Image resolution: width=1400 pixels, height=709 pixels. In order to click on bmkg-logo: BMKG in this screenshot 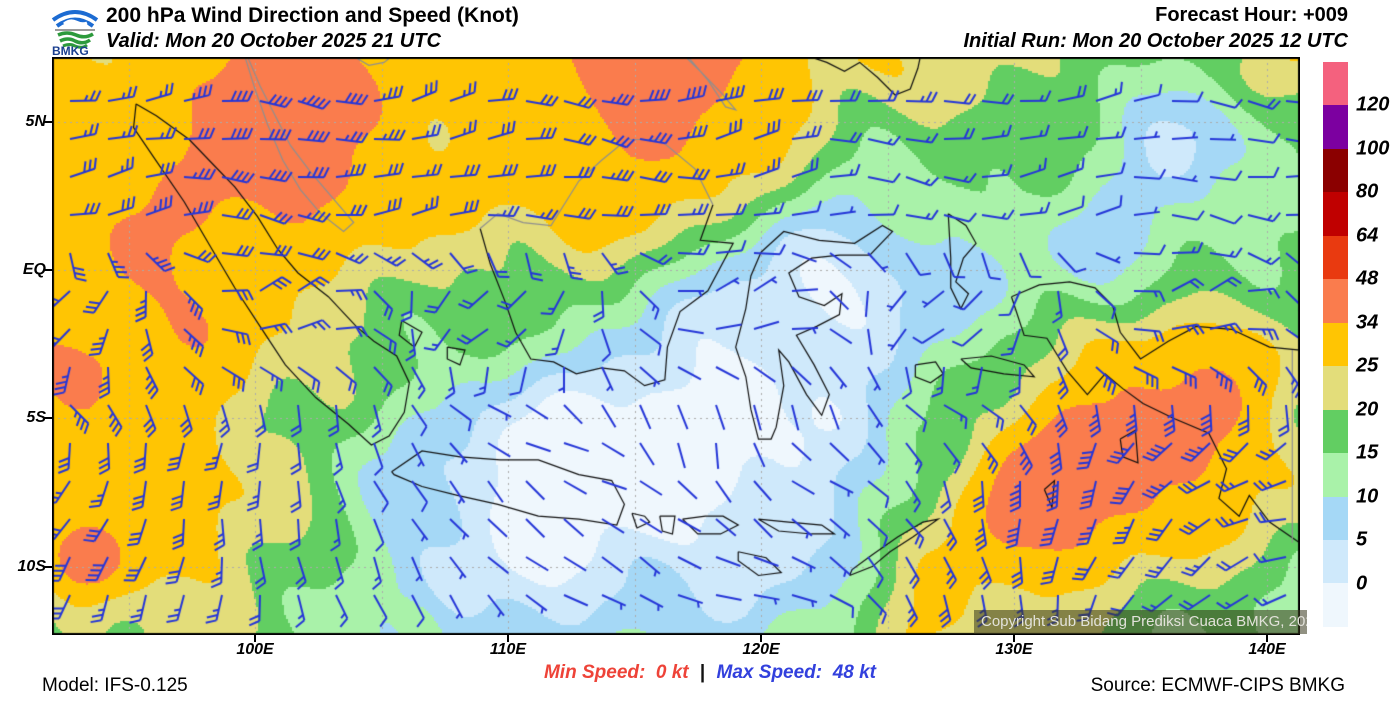, I will do `click(75, 30)`.